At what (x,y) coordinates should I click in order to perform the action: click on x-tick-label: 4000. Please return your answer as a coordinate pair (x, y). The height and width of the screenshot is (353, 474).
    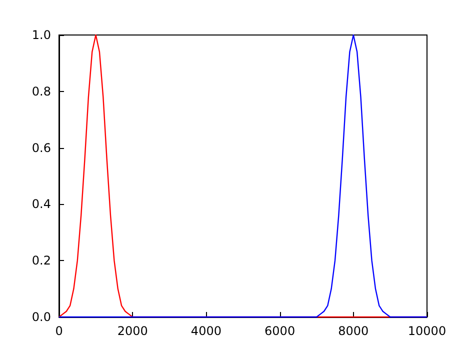
    Looking at the image, I should click on (206, 331).